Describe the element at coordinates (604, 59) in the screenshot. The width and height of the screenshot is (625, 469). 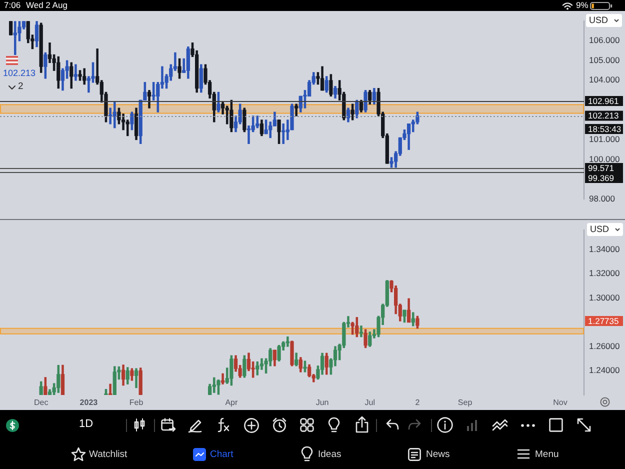
I see `y-tick-label: 105.000` at that location.